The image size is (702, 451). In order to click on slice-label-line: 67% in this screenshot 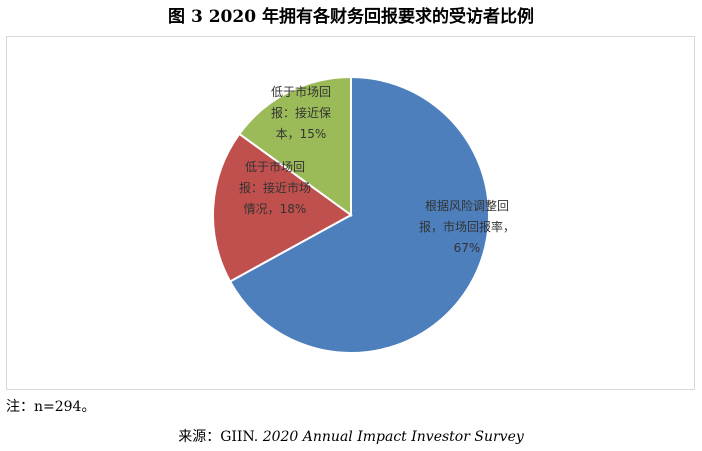, I will do `click(467, 248)`.